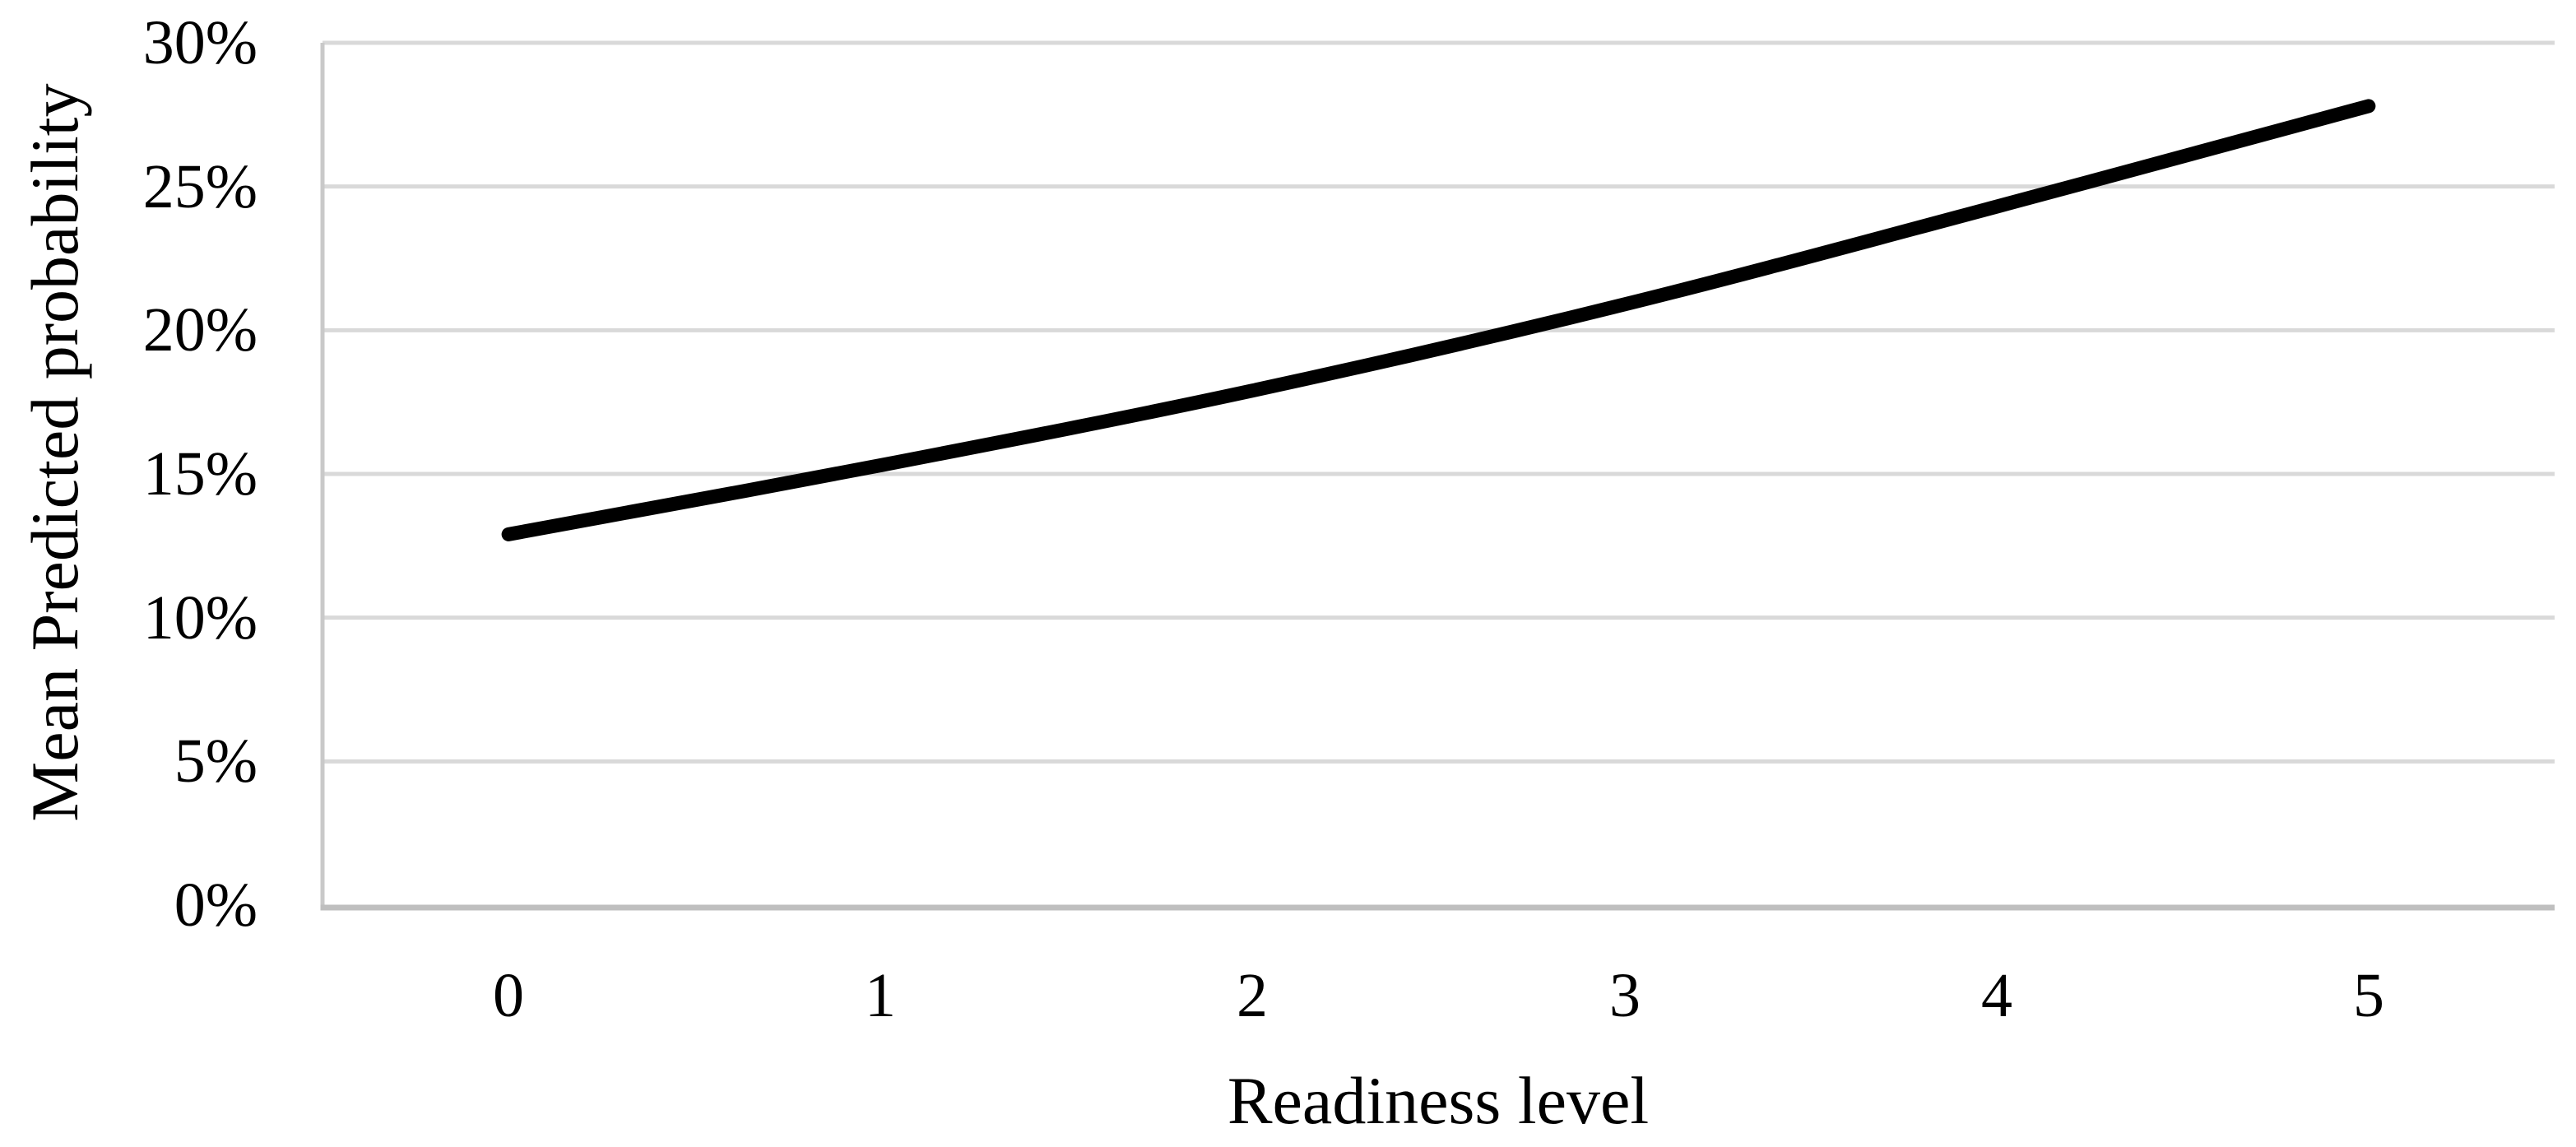  Describe the element at coordinates (509, 995) in the screenshot. I see `x-tick-label: 0` at that location.